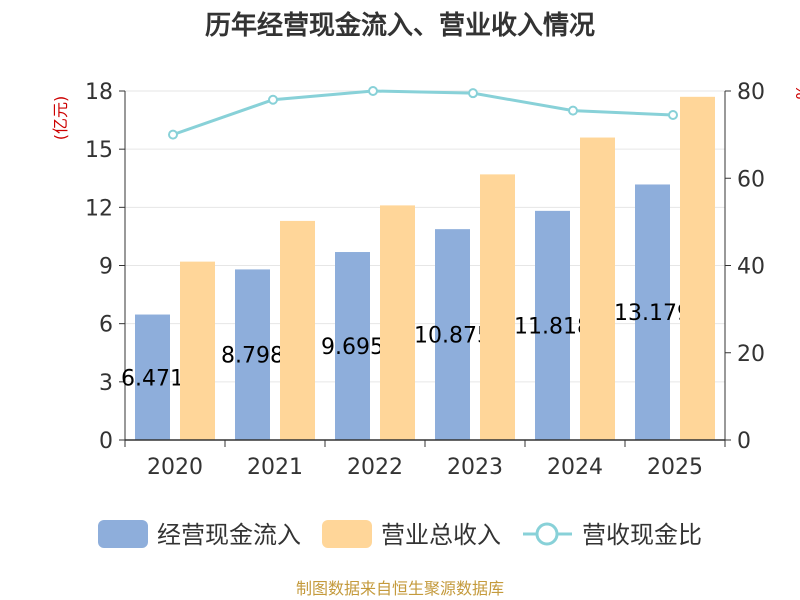 The height and width of the screenshot is (600, 800). I want to click on x-tick-label-2023: 2023, so click(475, 467).